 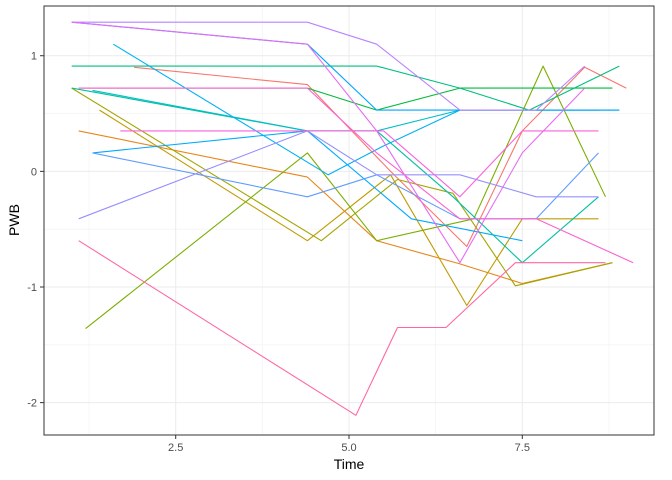 I want to click on x-axis-title: Time, so click(x=349, y=464).